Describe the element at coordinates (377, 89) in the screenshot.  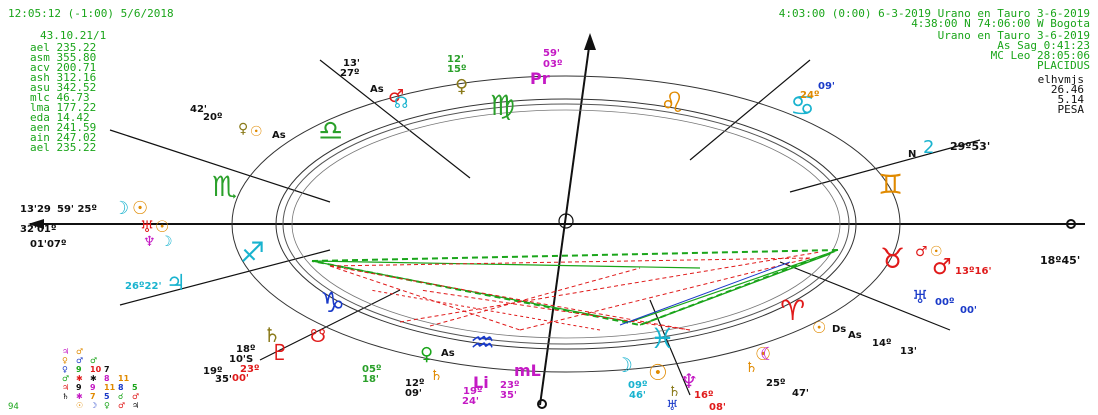
I see `label-as-top: As` at that location.